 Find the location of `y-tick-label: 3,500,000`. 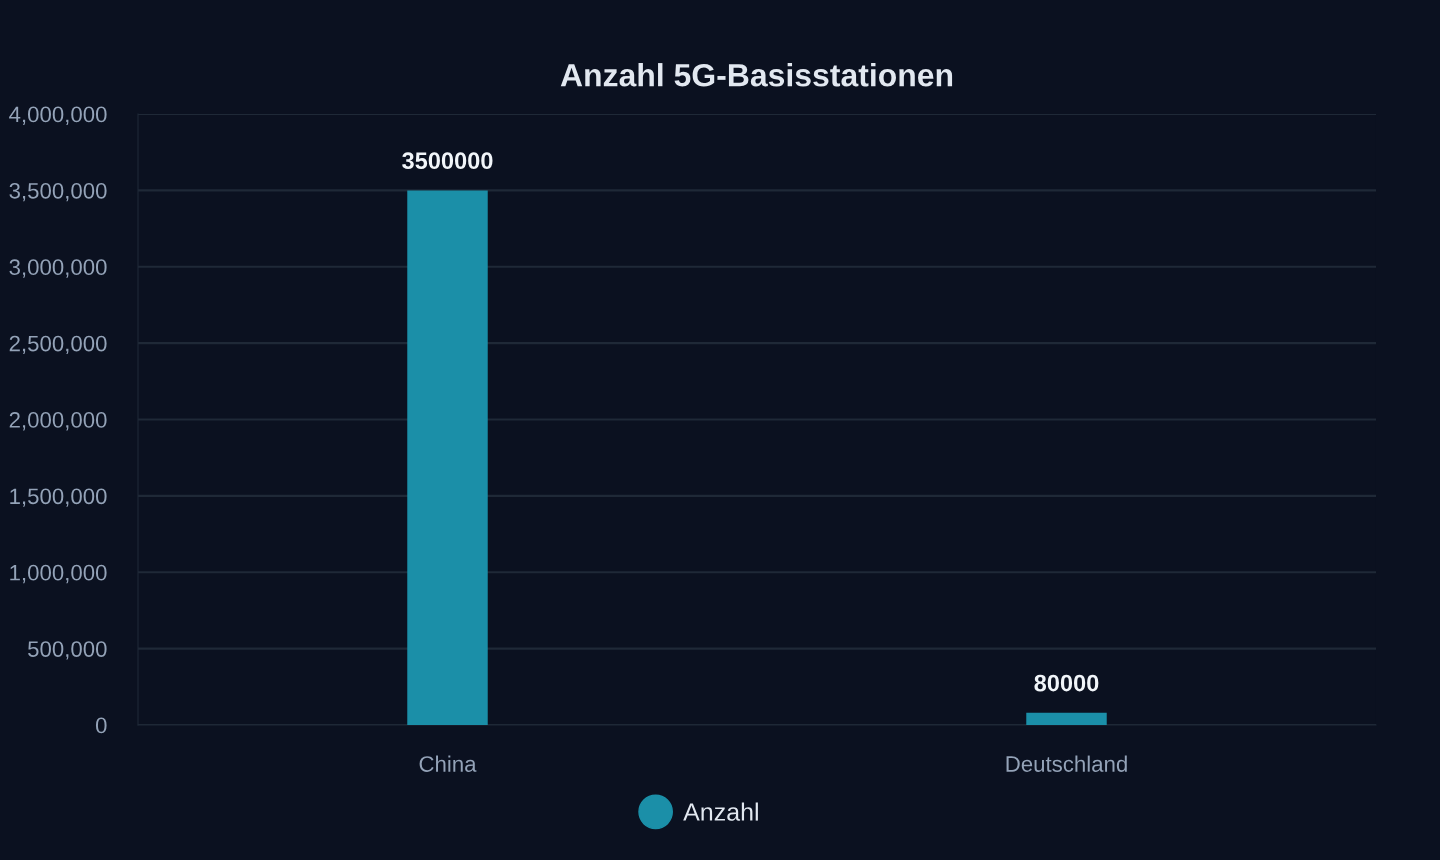

y-tick-label: 3,500,000 is located at coordinates (58, 192).